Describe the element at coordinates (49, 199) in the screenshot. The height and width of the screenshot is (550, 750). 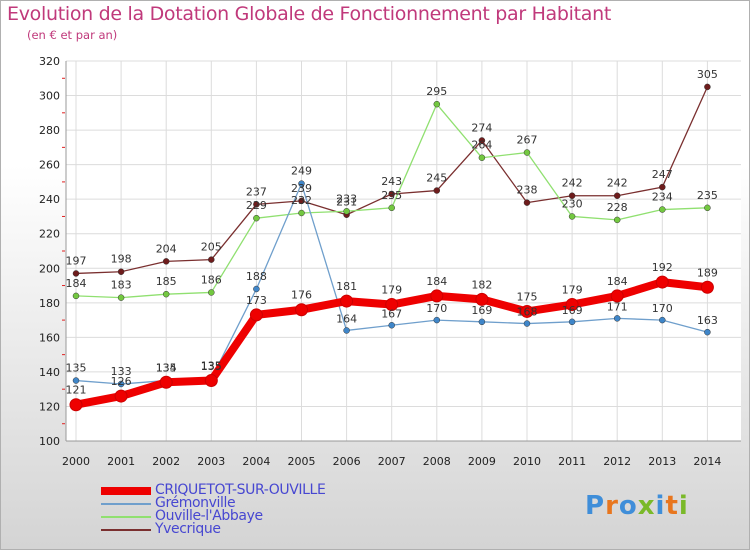
I see `y-tick-label: 240` at that location.